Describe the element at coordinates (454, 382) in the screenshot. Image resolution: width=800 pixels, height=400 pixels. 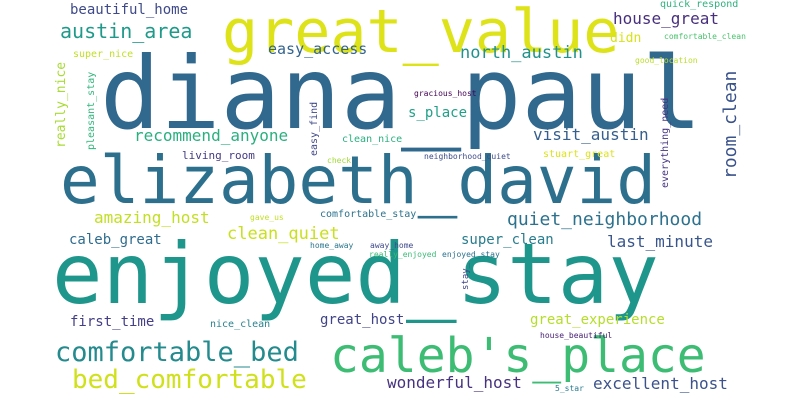
I see `word-wonderful-host: wonderful_host` at that location.